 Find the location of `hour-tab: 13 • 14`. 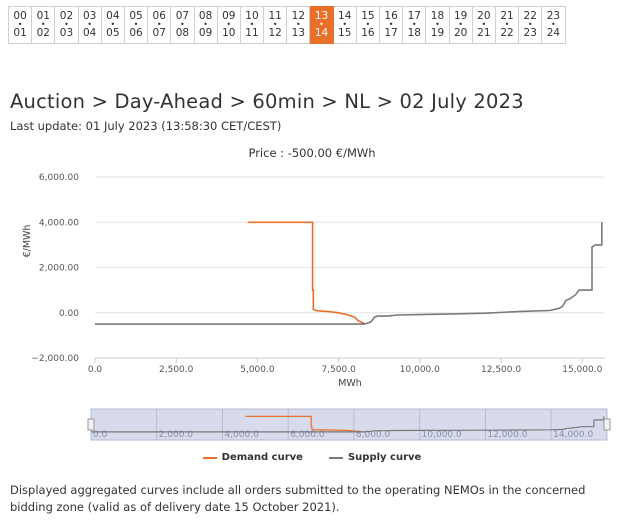

hour-tab: 13 • 14 is located at coordinates (322, 25).